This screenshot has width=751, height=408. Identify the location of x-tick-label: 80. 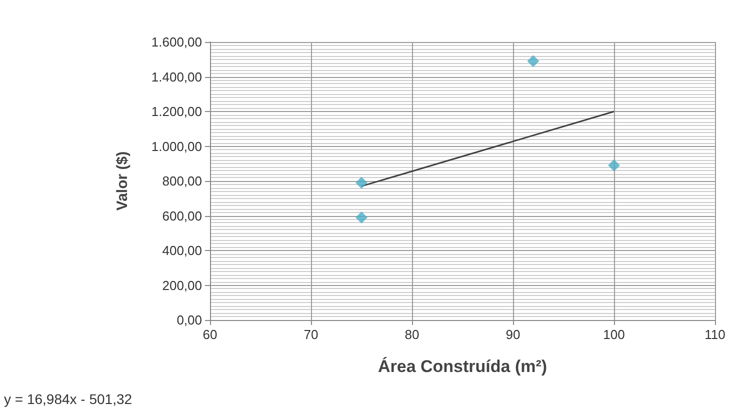
(412, 334).